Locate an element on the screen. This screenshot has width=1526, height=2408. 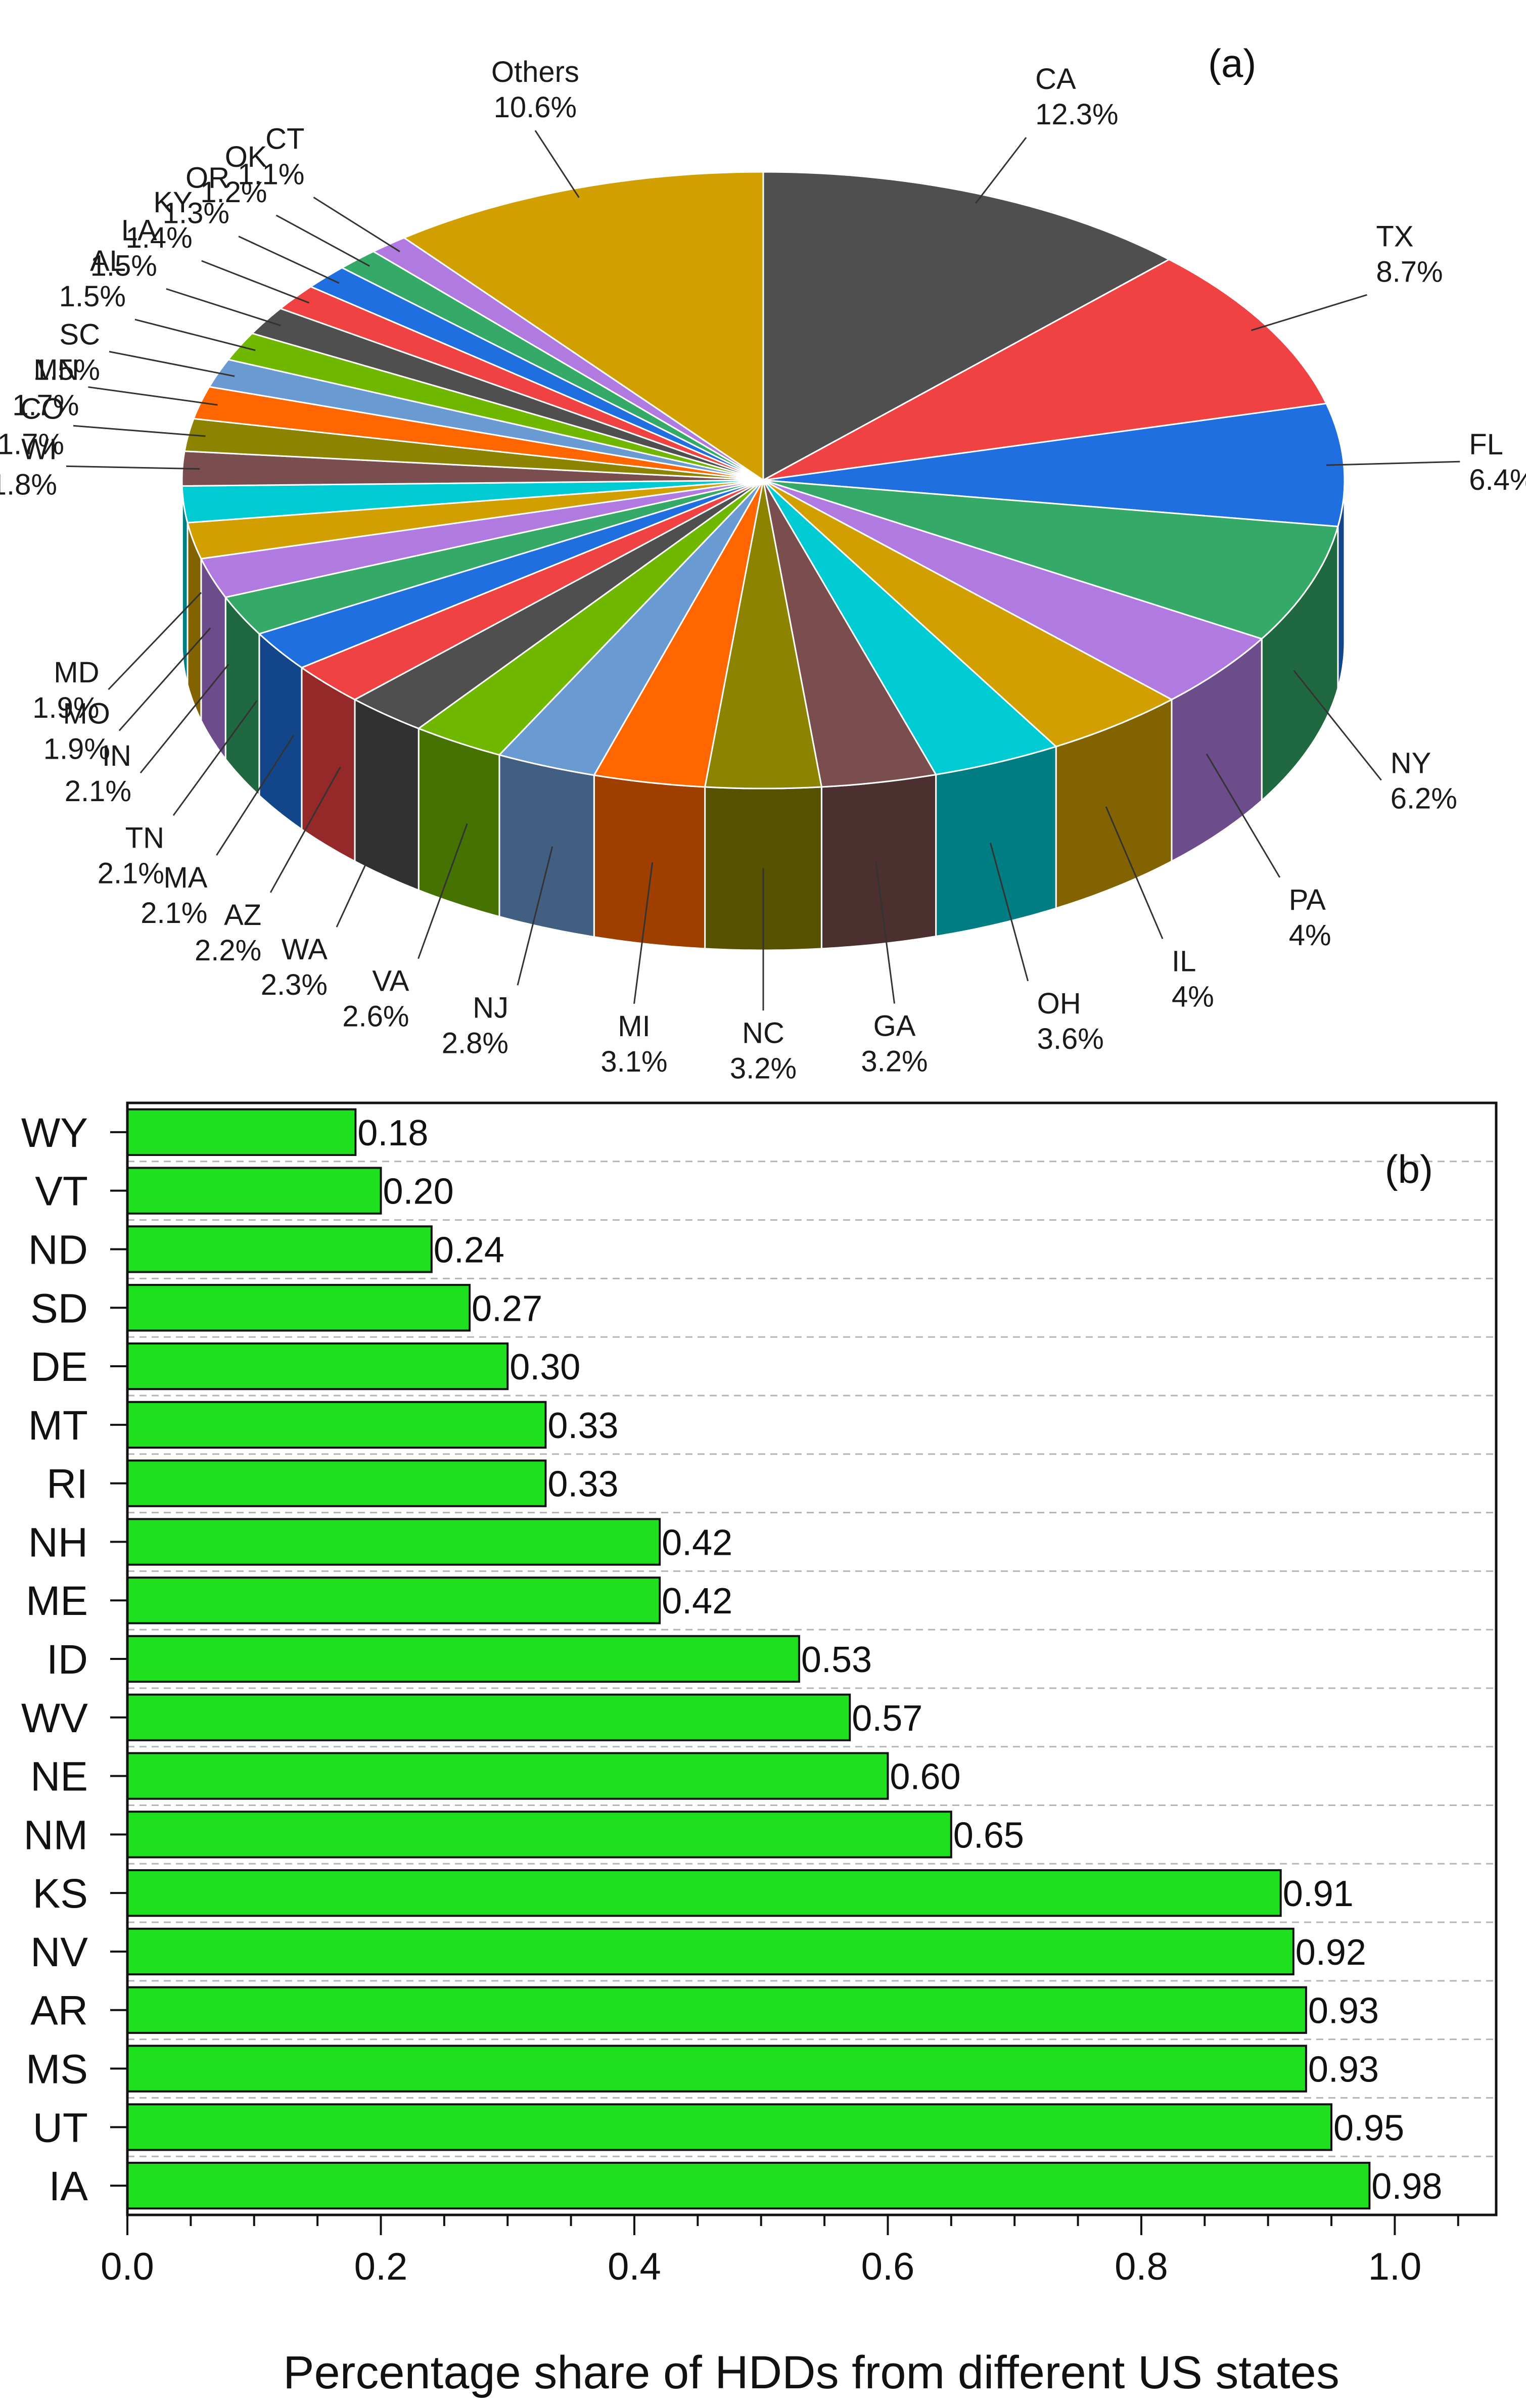
pie-label-pa: PA is located at coordinates (1307, 900).